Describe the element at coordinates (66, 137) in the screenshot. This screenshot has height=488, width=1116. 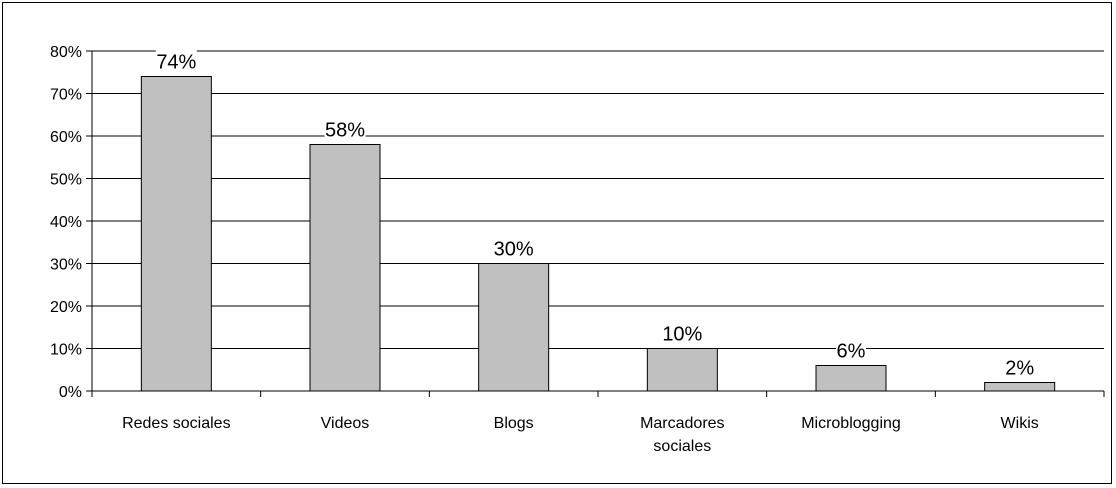
I see `y-tick-label: 60%` at that location.